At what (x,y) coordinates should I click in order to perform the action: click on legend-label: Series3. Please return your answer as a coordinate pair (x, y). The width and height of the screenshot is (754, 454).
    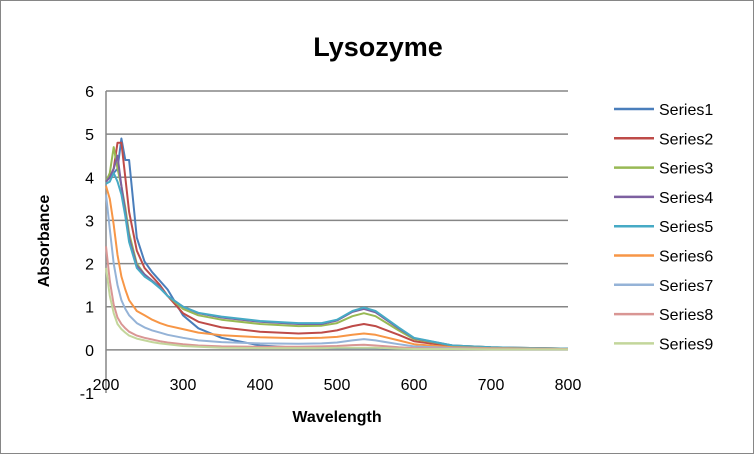
    Looking at the image, I should click on (686, 169).